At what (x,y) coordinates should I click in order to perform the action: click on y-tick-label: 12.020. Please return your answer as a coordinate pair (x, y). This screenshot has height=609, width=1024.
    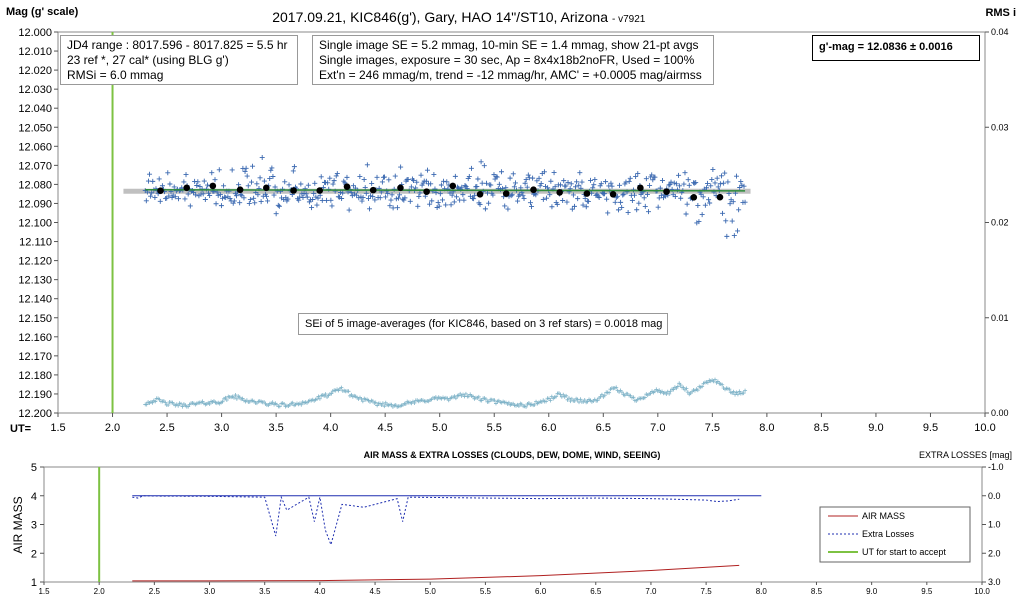
    Looking at the image, I should click on (35, 71).